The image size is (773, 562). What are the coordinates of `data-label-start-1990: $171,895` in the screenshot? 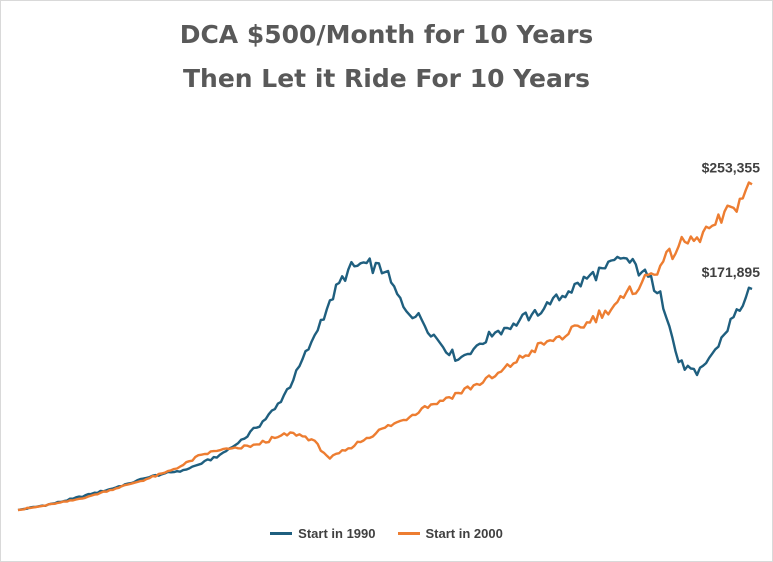 It's located at (731, 272).